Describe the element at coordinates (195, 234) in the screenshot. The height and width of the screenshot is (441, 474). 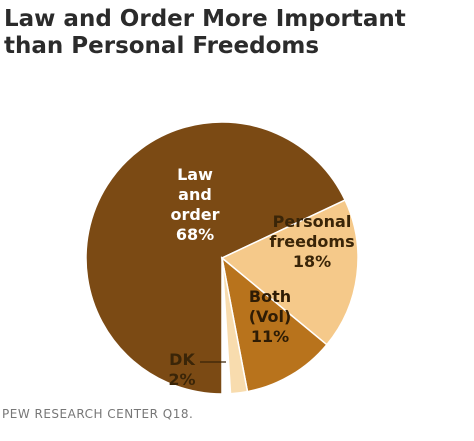
I see `value-label: 68%` at that location.